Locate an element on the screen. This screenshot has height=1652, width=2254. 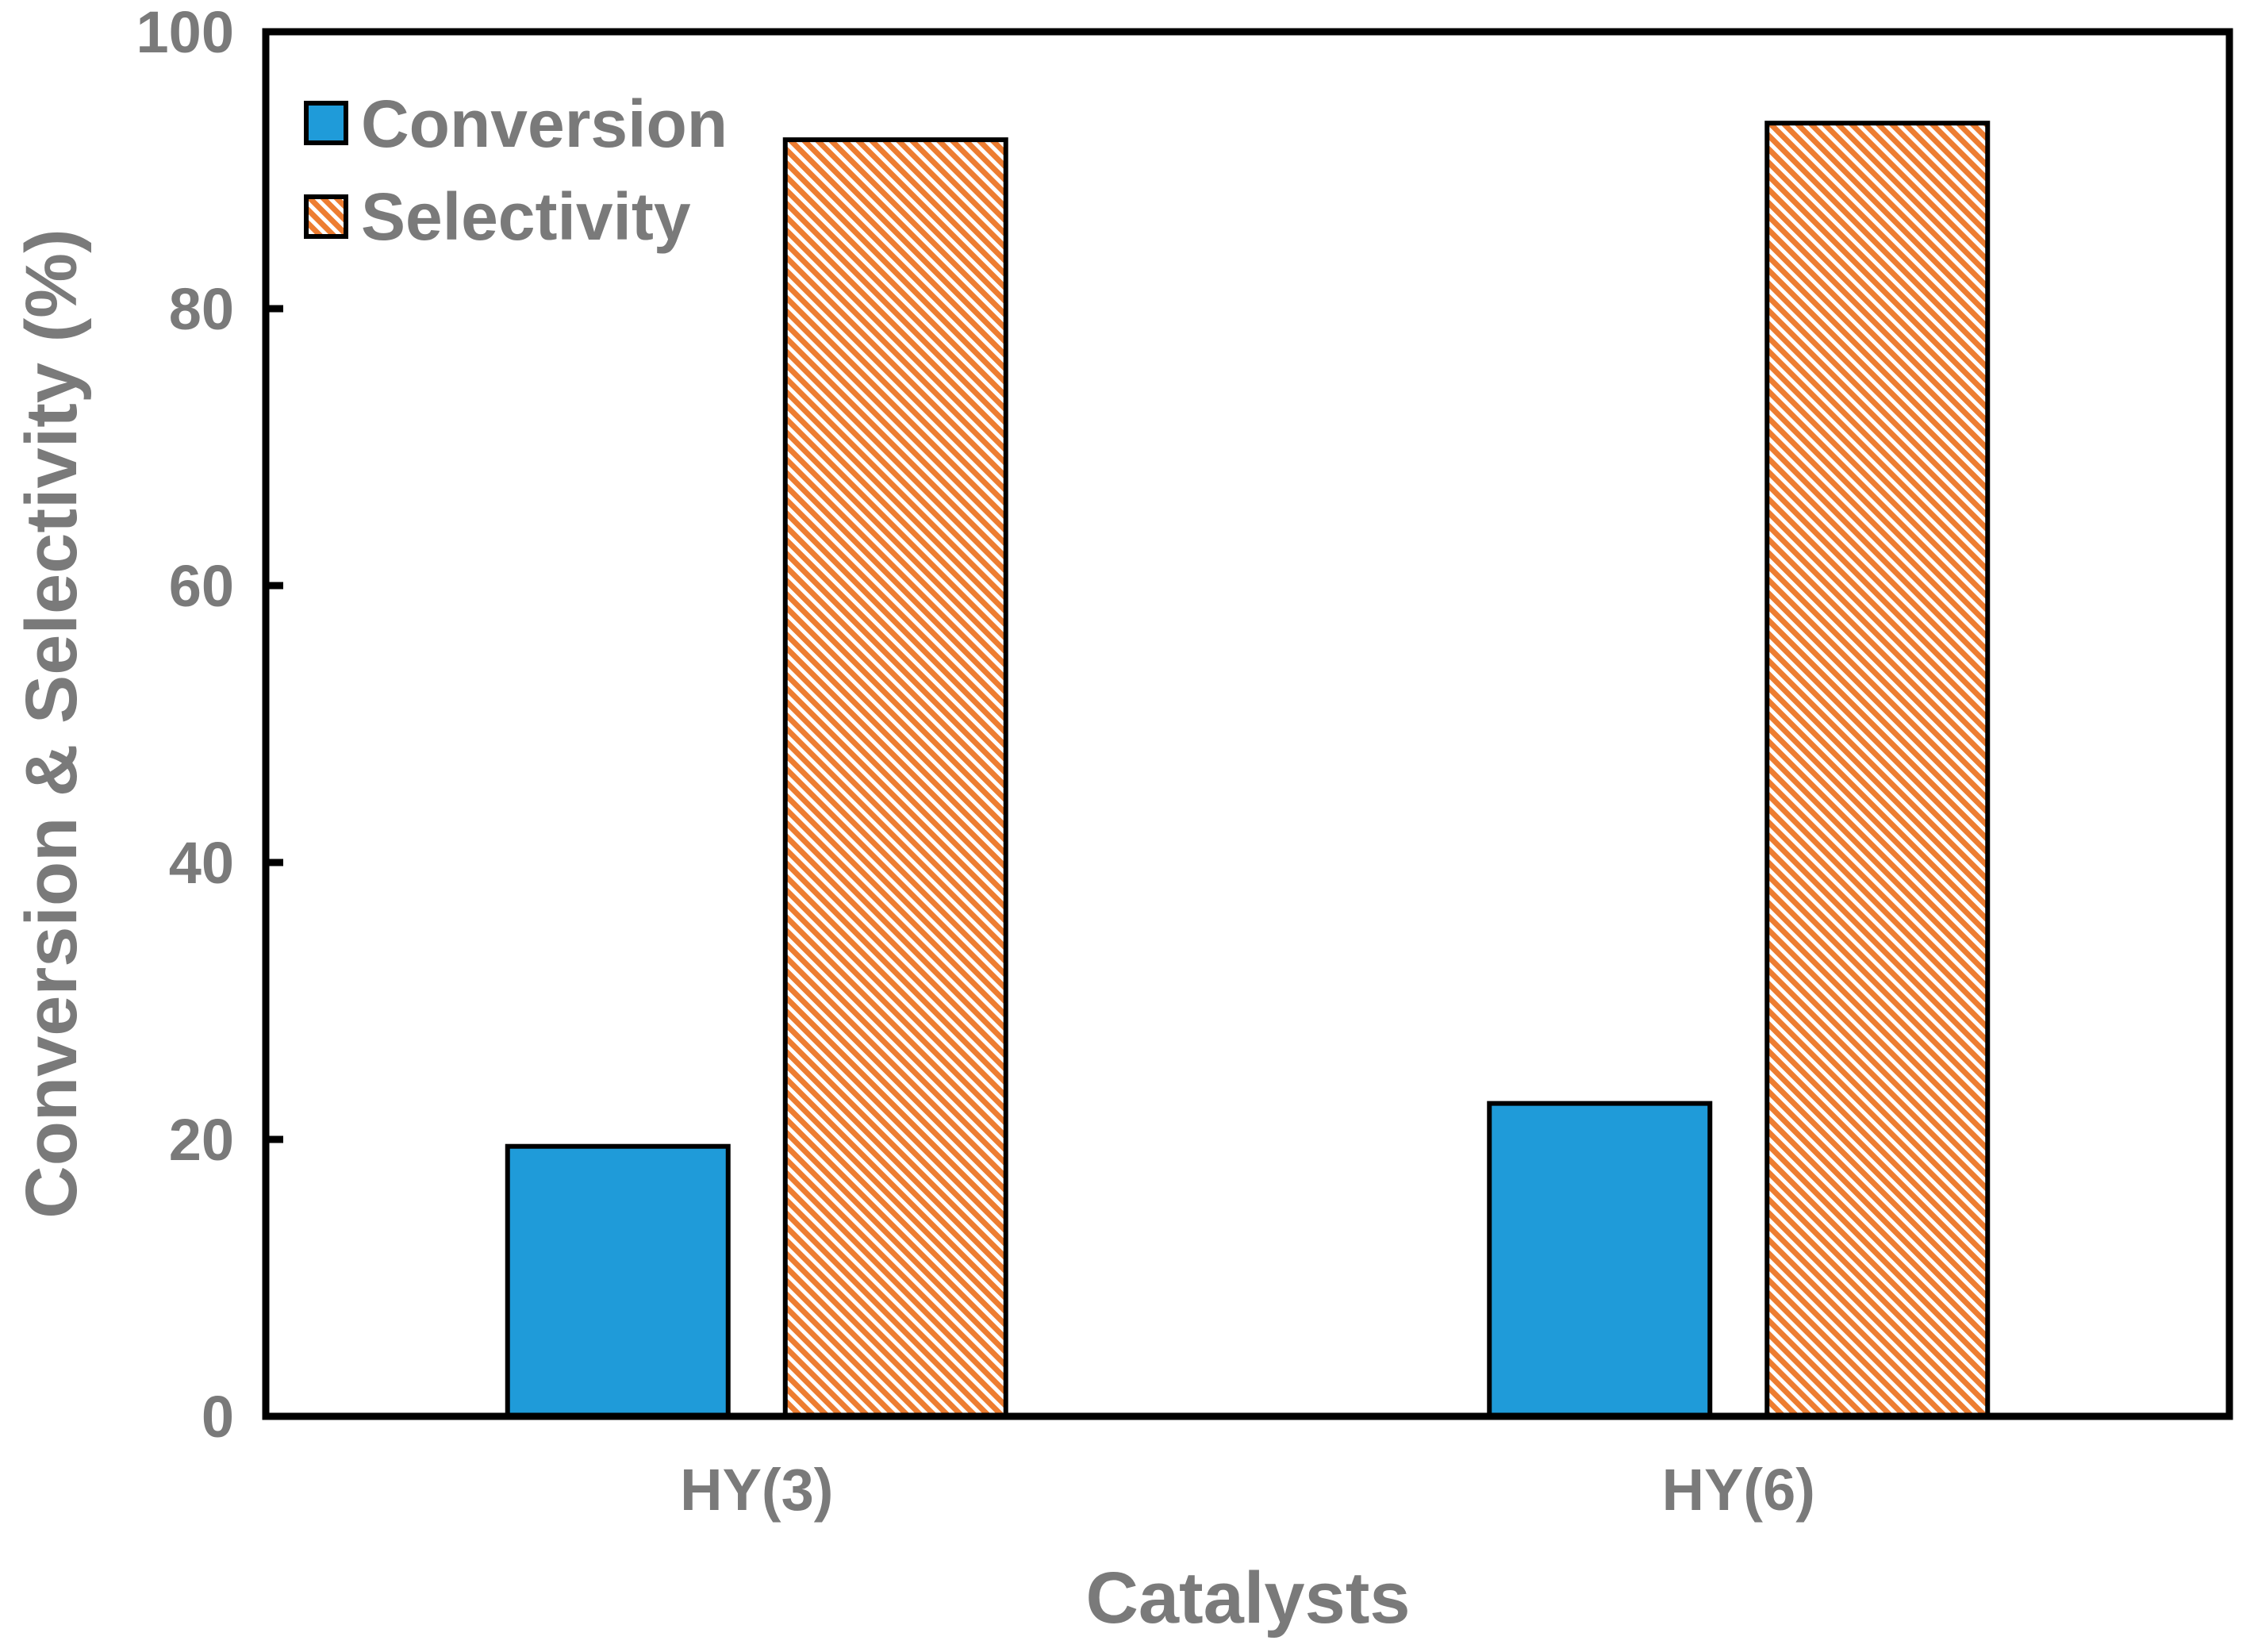
x-axis-title: Catalysts is located at coordinates (1247, 1598).